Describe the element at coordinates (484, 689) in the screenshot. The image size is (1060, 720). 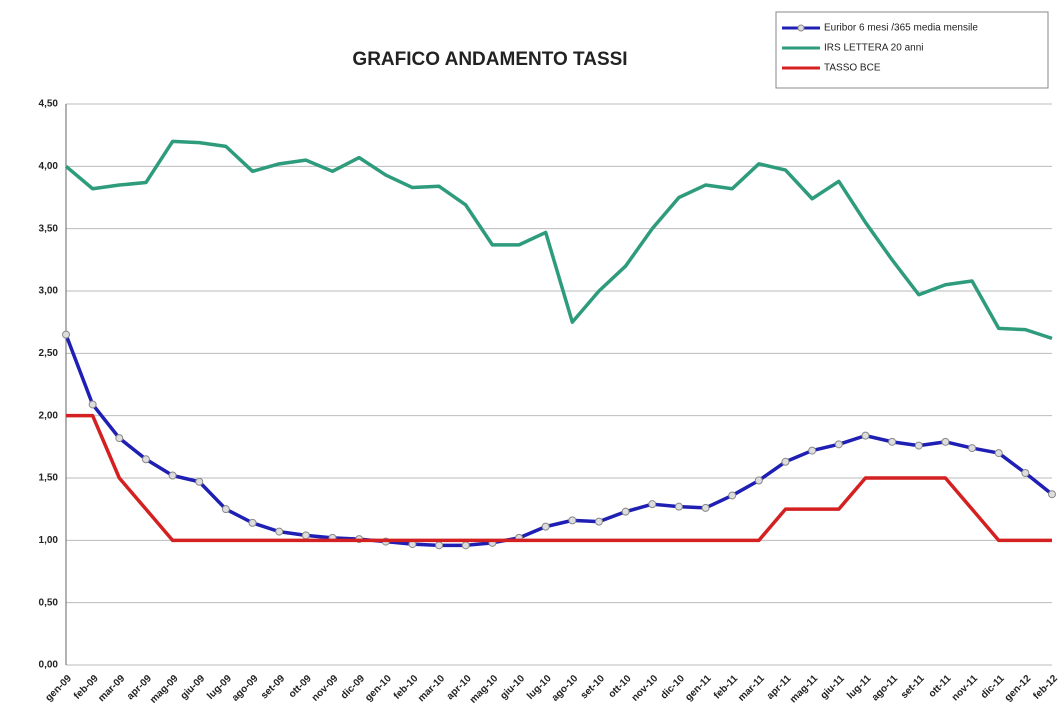
I see `x-tick-label: mag-10` at that location.